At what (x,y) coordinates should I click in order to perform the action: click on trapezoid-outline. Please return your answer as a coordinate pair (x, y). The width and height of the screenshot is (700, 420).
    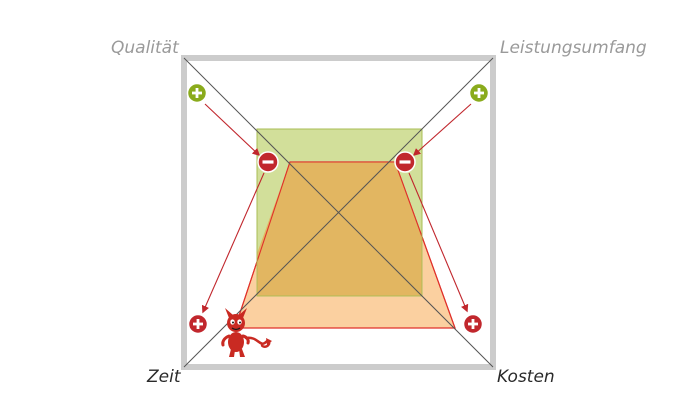
    Looking at the image, I should click on (345, 245).